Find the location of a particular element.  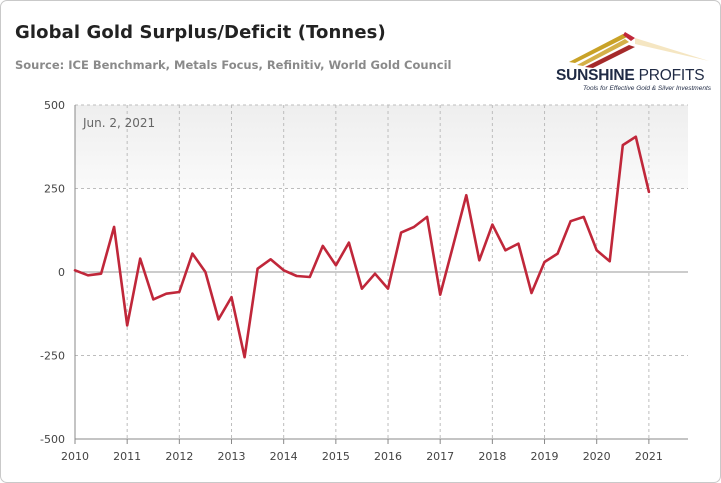

x-tick-label: 2020 is located at coordinates (597, 456).